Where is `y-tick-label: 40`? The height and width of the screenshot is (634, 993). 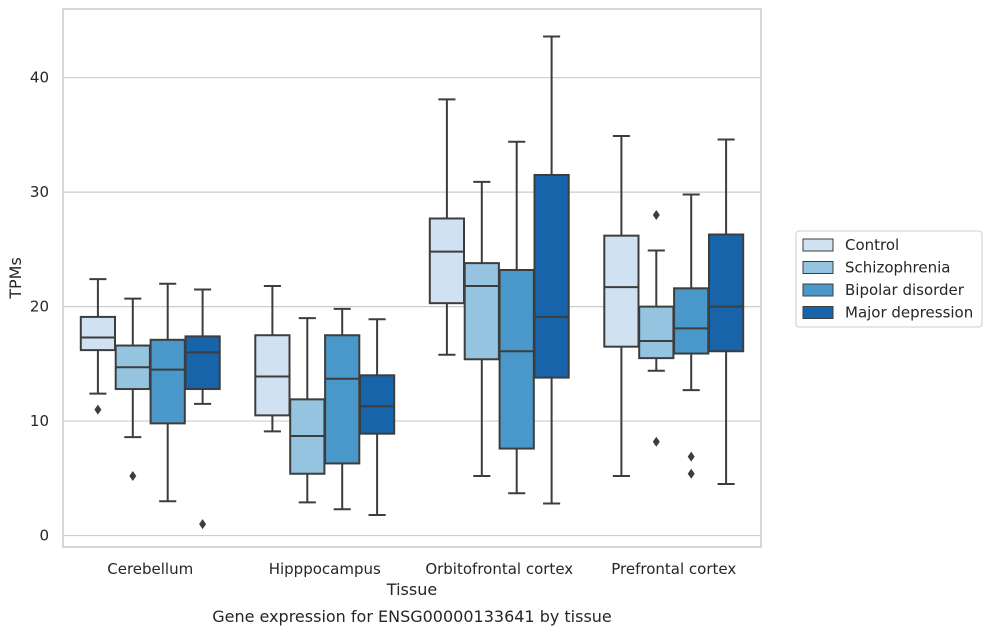
y-tick-label: 40 is located at coordinates (39, 78).